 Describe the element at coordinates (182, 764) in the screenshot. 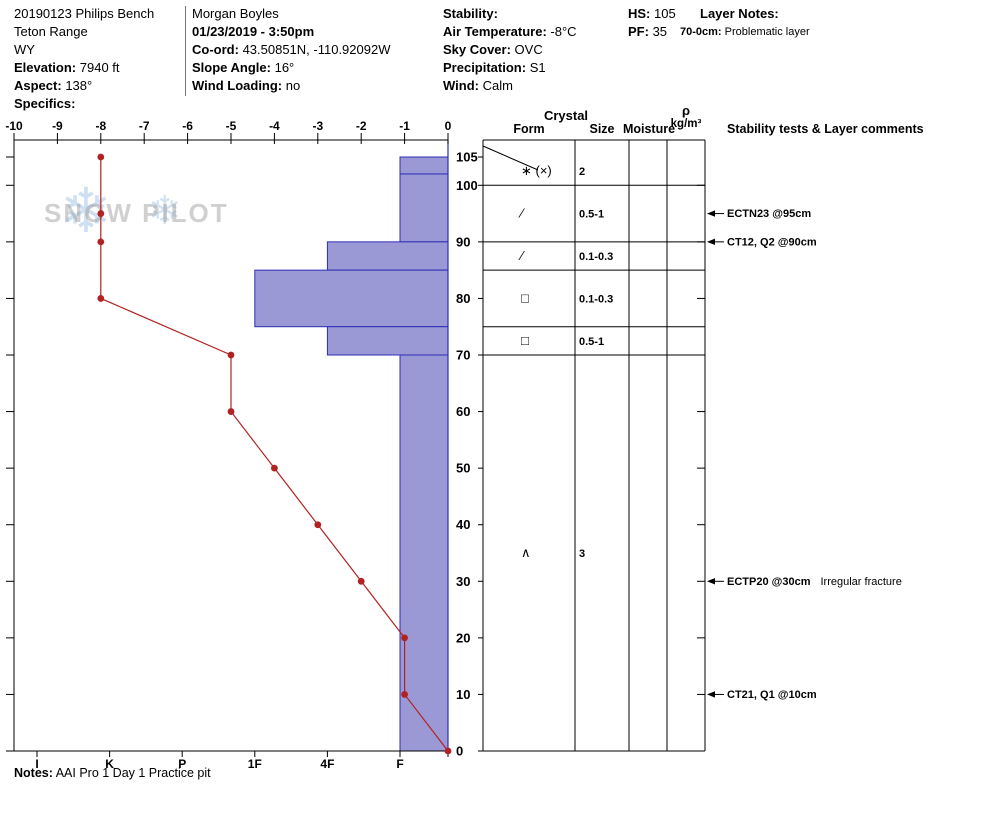

I see `hardness-axis-label: P` at that location.